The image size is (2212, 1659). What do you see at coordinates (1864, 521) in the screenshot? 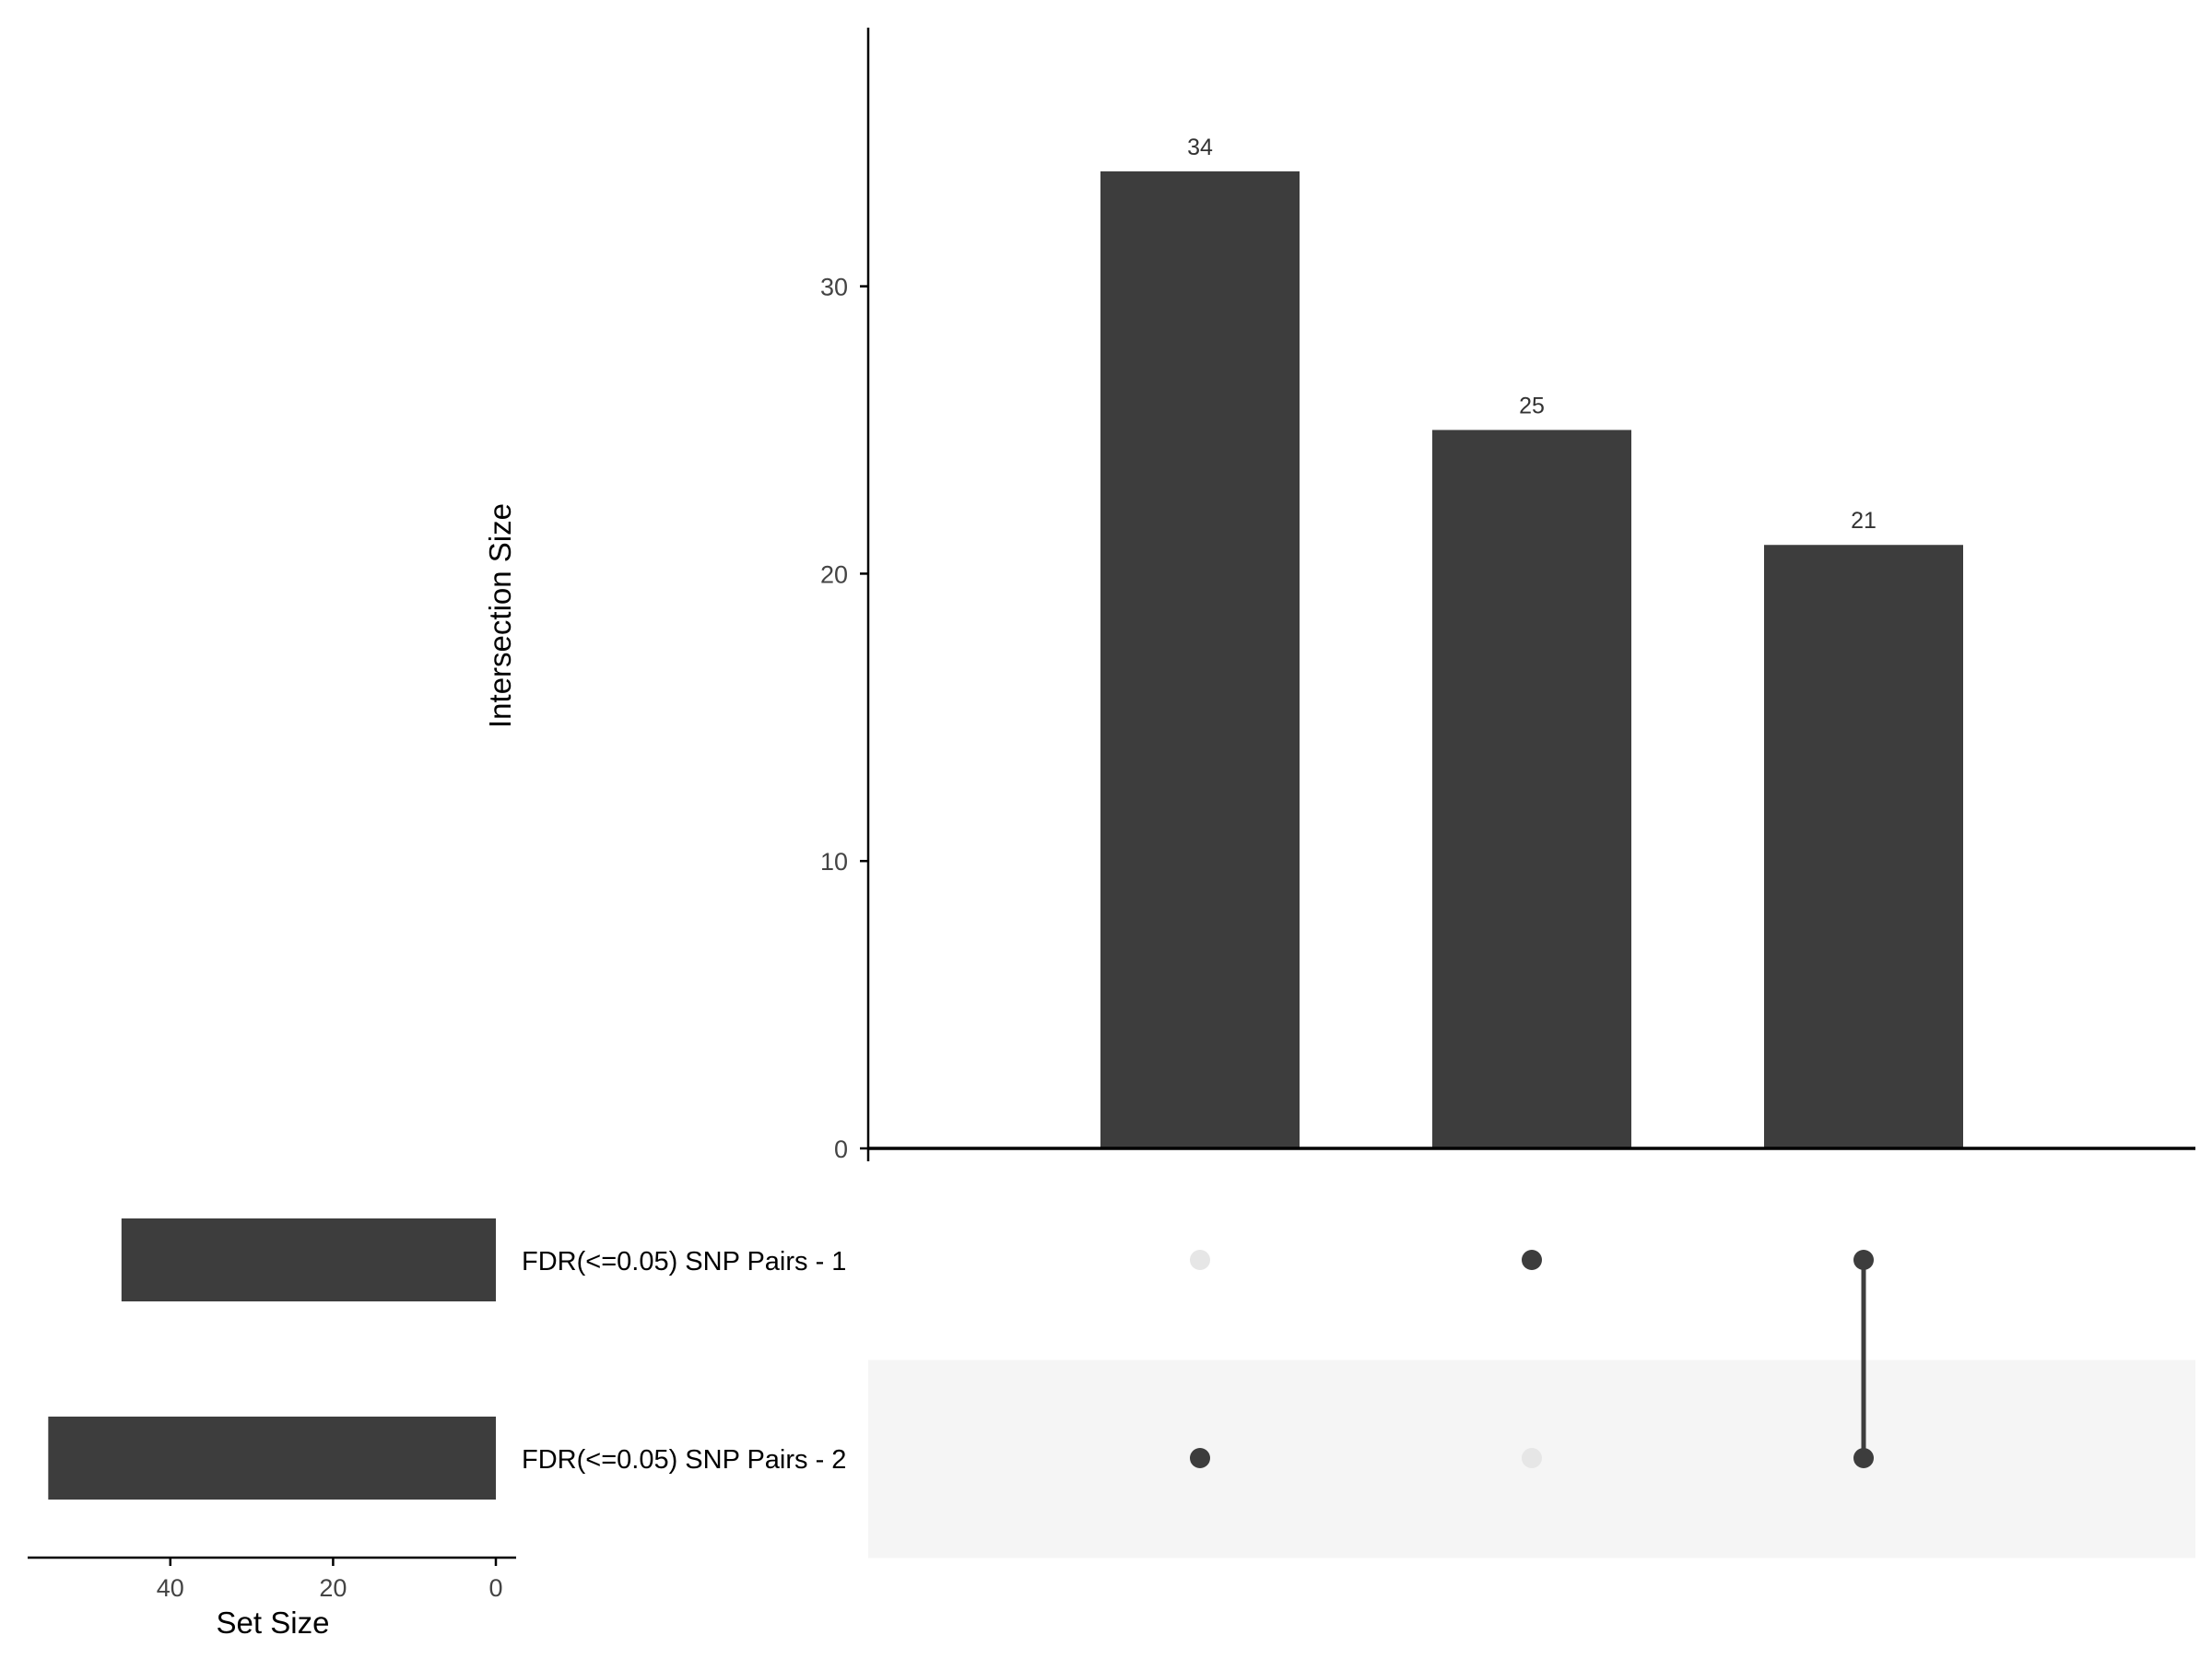
I see `bar-data-label: 21` at bounding box center [1864, 521].